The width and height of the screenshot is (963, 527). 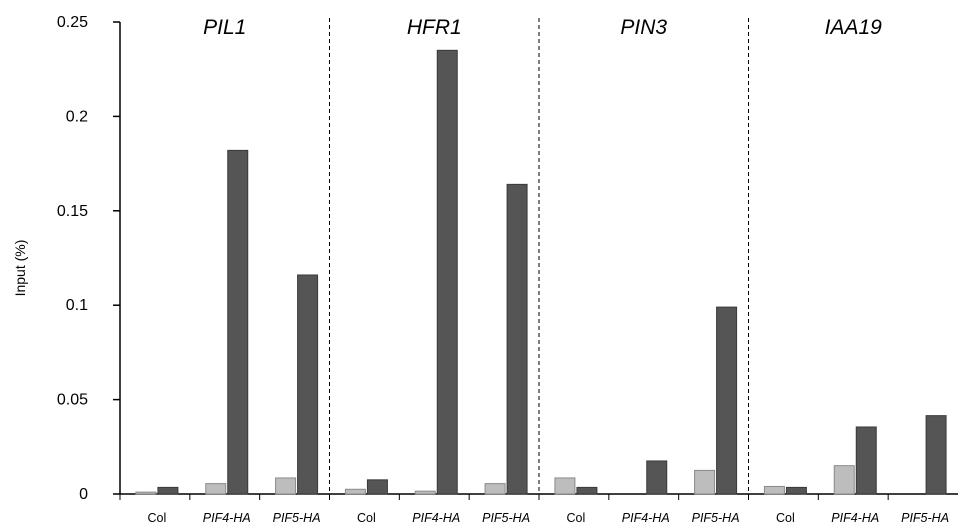 What do you see at coordinates (72, 211) in the screenshot?
I see `y-tick-label: 0.15` at bounding box center [72, 211].